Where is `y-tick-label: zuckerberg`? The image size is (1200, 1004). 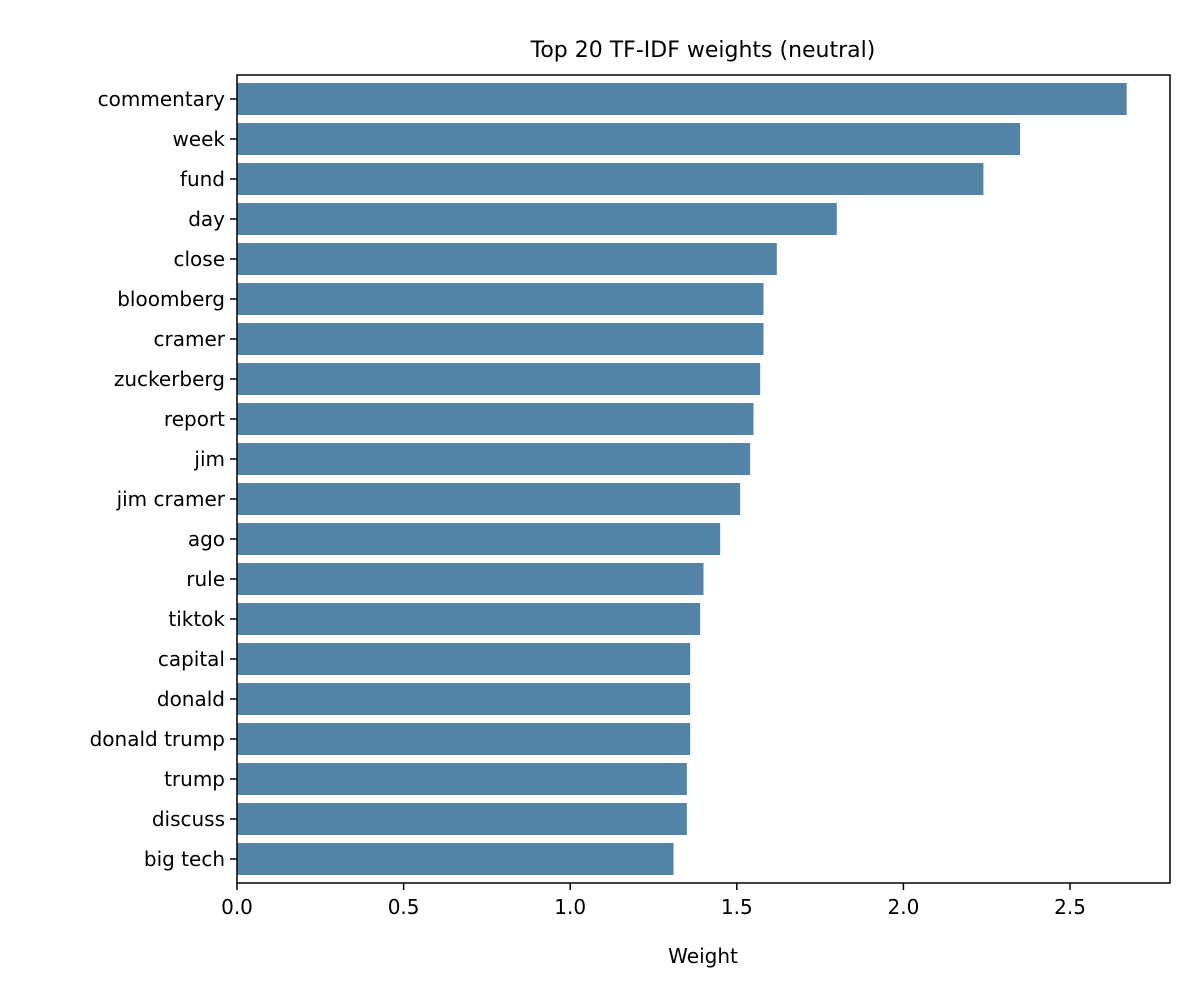 y-tick-label: zuckerberg is located at coordinates (169, 379).